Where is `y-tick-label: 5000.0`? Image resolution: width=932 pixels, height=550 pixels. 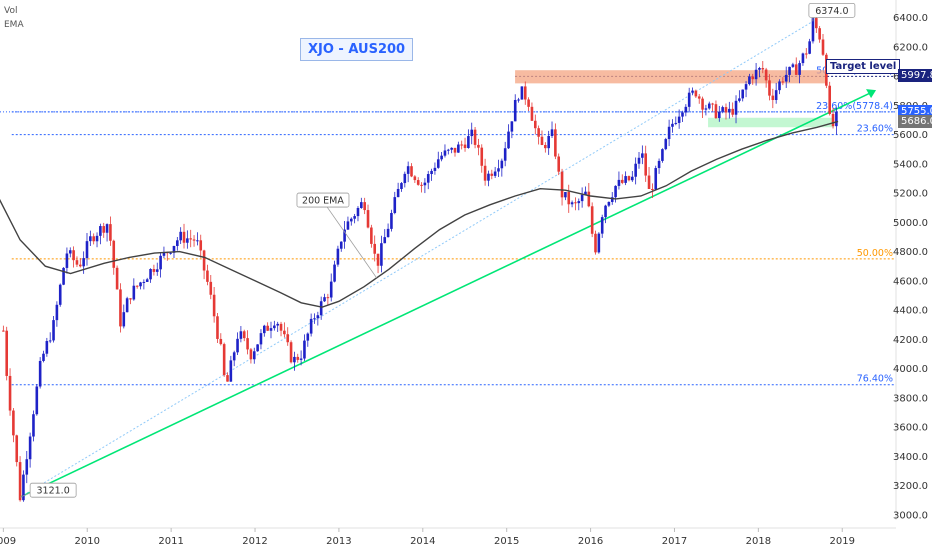 y-tick-label: 5000.0 is located at coordinates (910, 223).